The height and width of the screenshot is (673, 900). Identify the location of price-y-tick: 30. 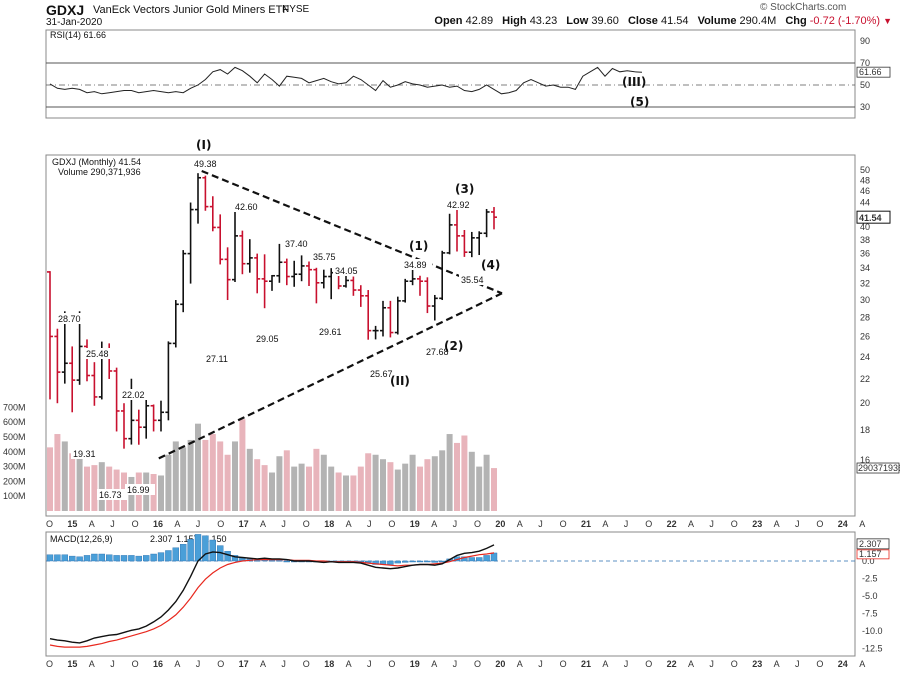
(865, 300).